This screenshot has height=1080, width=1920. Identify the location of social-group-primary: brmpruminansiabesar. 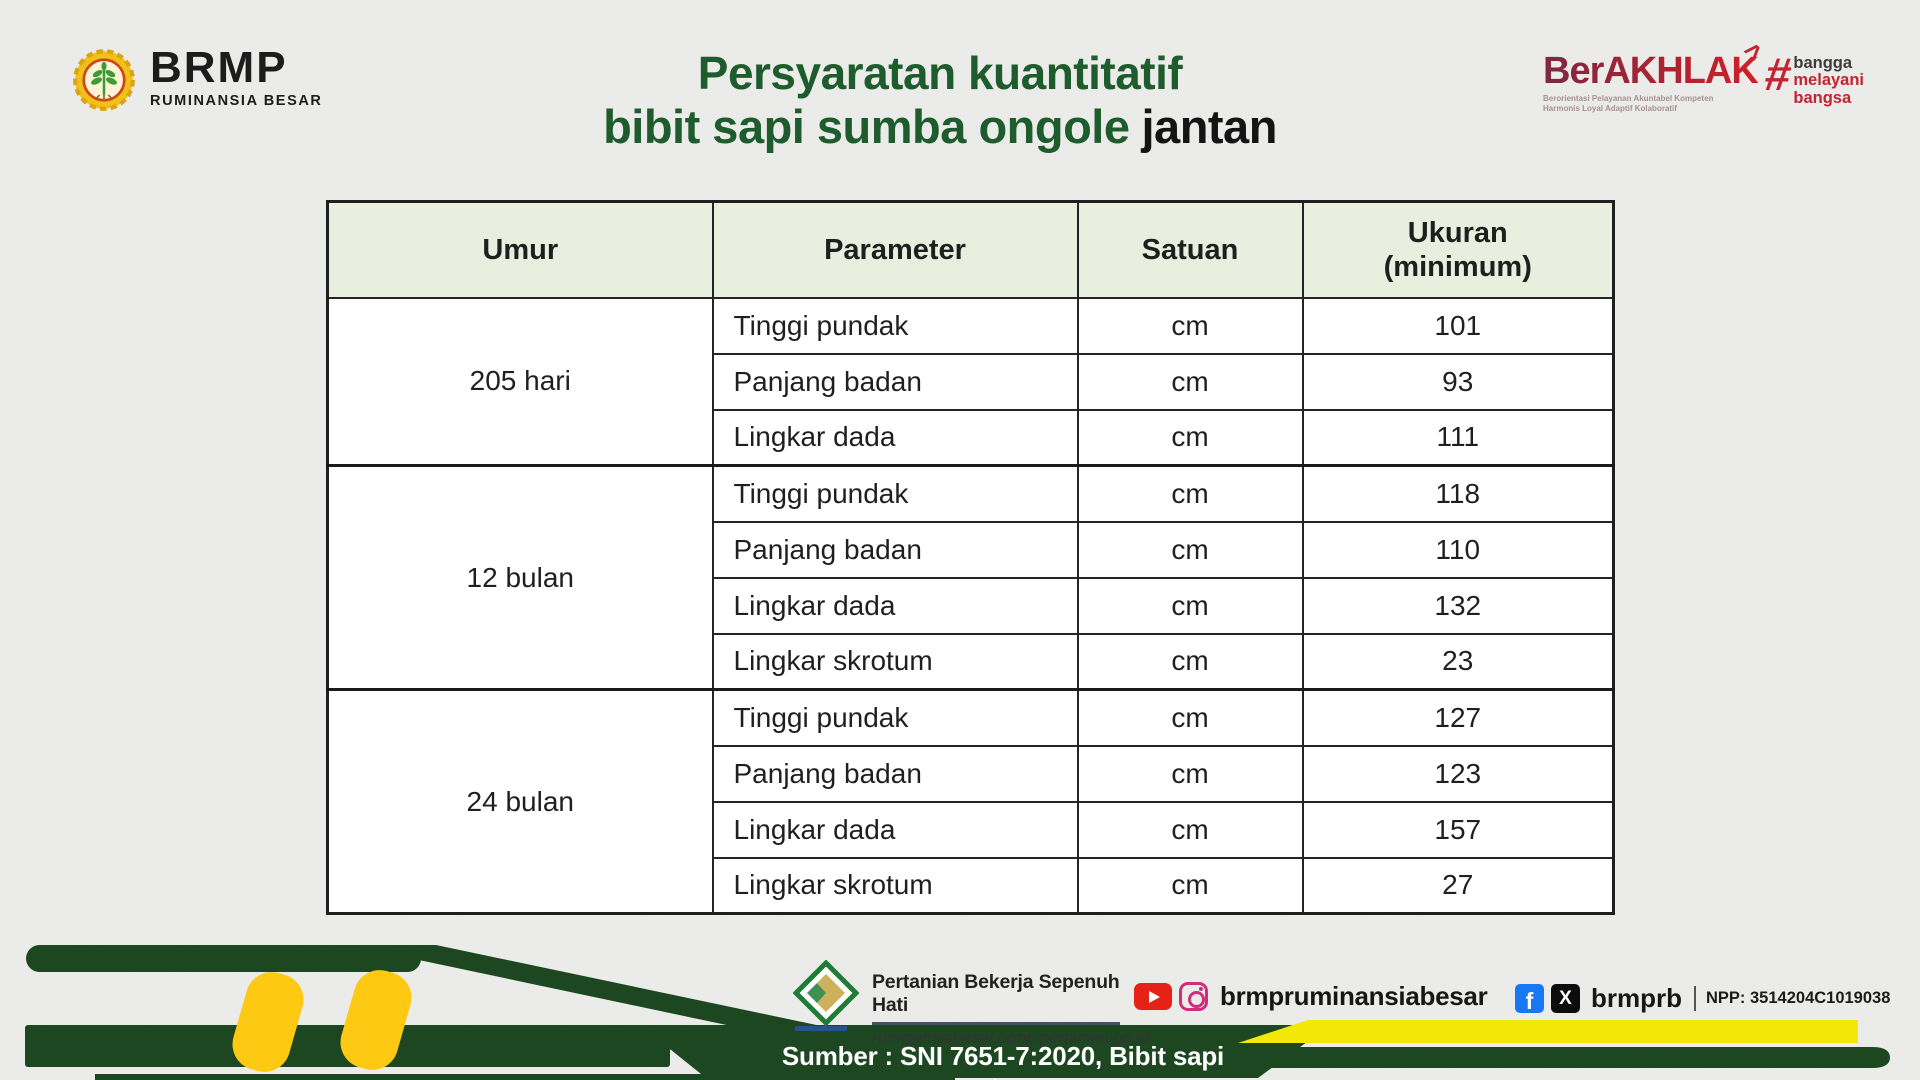
(1311, 996).